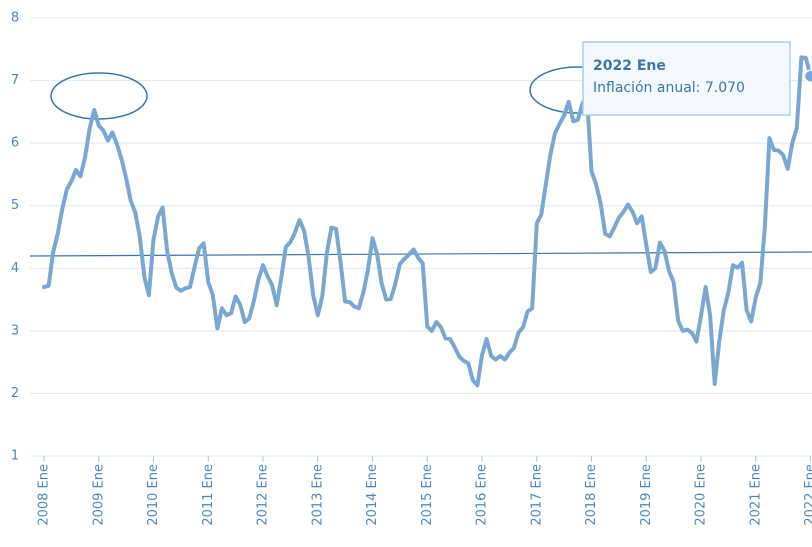 Image resolution: width=812 pixels, height=547 pixels. What do you see at coordinates (153, 495) in the screenshot?
I see `x-tick-label: 2010 Ene` at bounding box center [153, 495].